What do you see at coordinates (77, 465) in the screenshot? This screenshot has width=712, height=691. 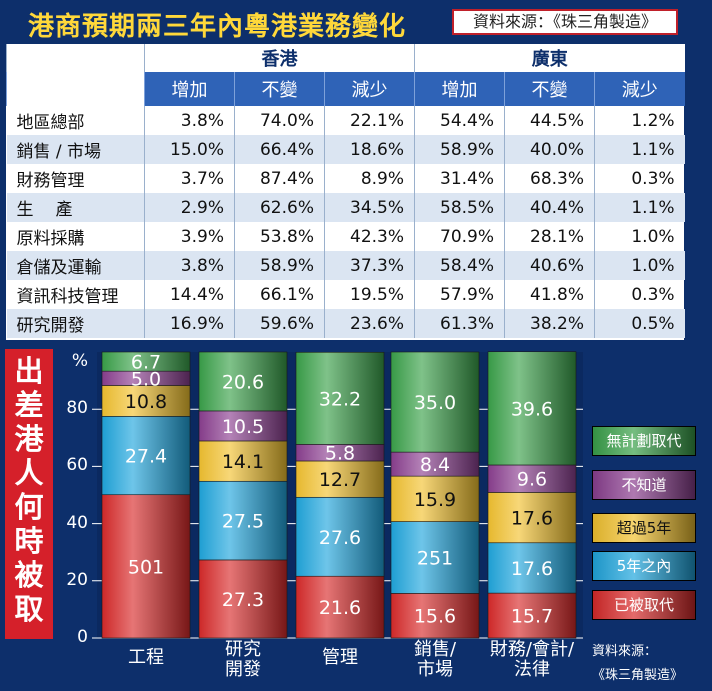 I see `y-tick-label: 60` at bounding box center [77, 465].